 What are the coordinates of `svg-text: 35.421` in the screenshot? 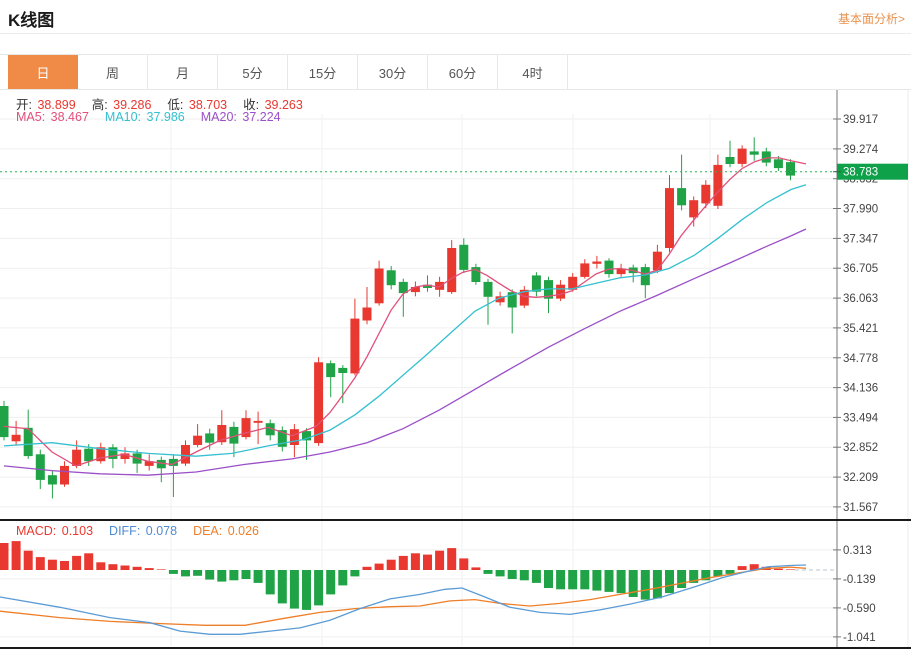 It's located at (860, 329).